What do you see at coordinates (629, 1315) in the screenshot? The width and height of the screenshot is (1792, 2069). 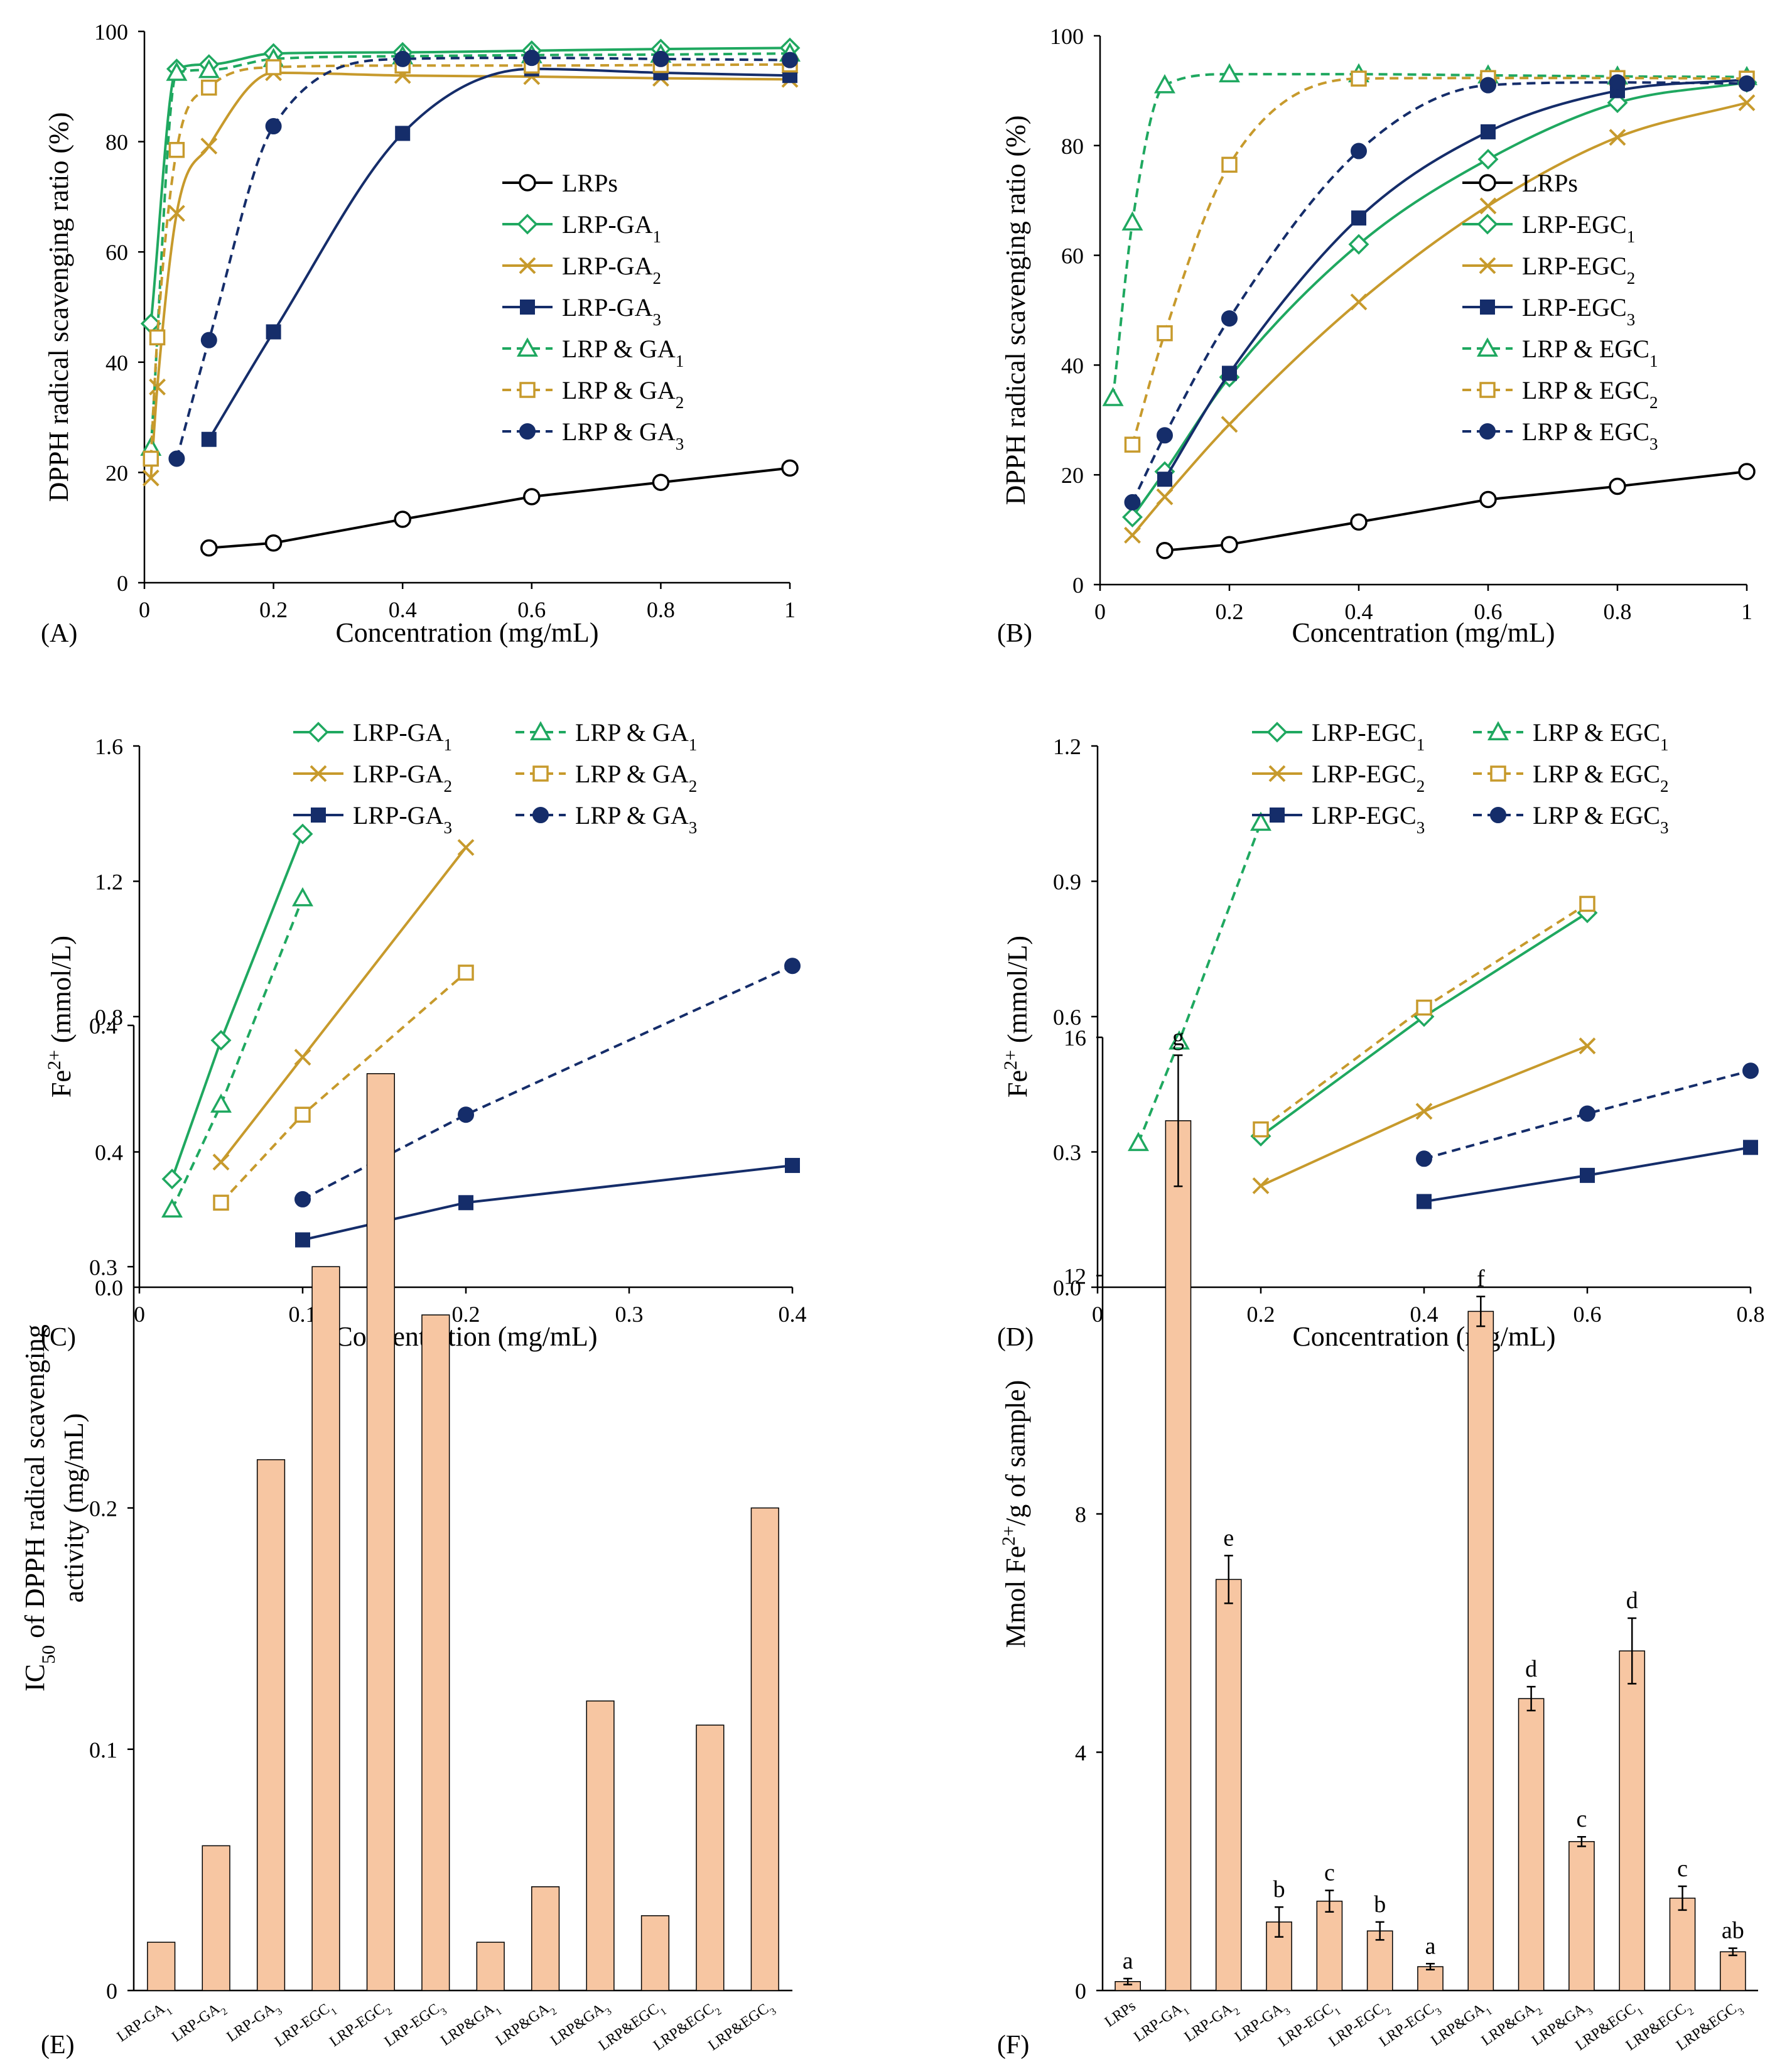 I see `x-tick-label: 0.3` at bounding box center [629, 1315].